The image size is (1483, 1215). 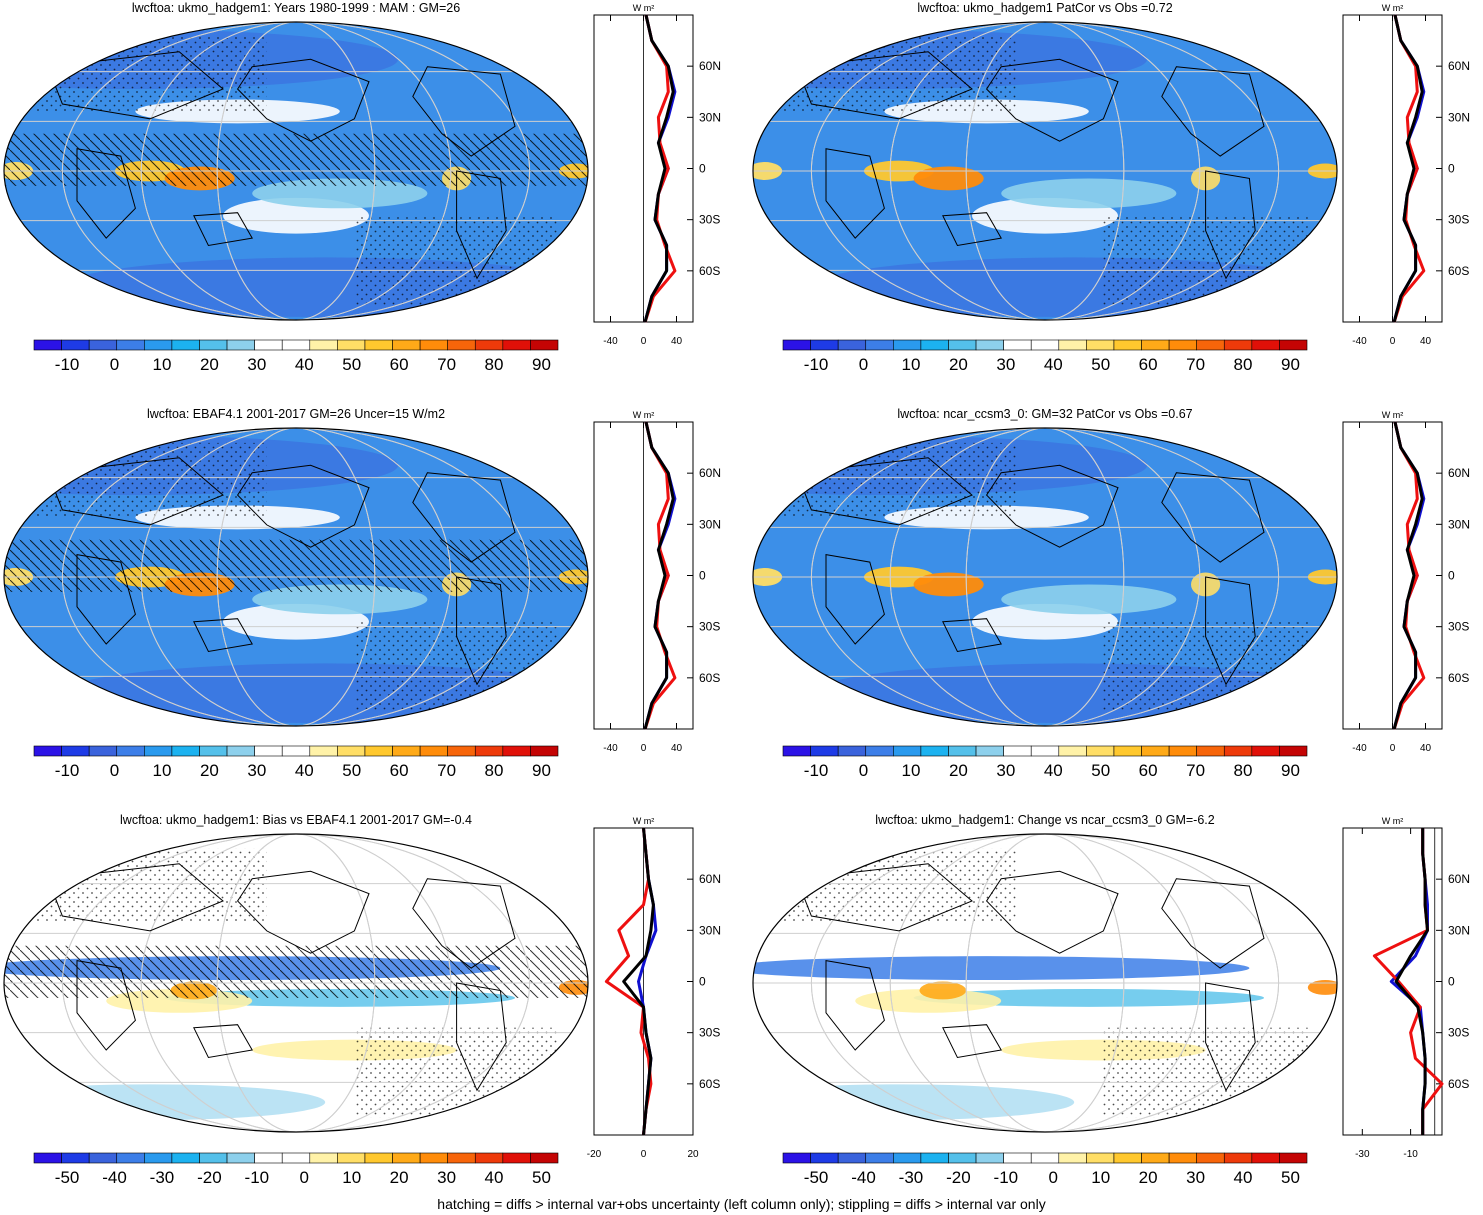 What do you see at coordinates (657, 175) in the screenshot?
I see `zonal-profile-top-left-profile: 60N 30N 0 30S 60S -40 0 40 W m²` at bounding box center [657, 175].